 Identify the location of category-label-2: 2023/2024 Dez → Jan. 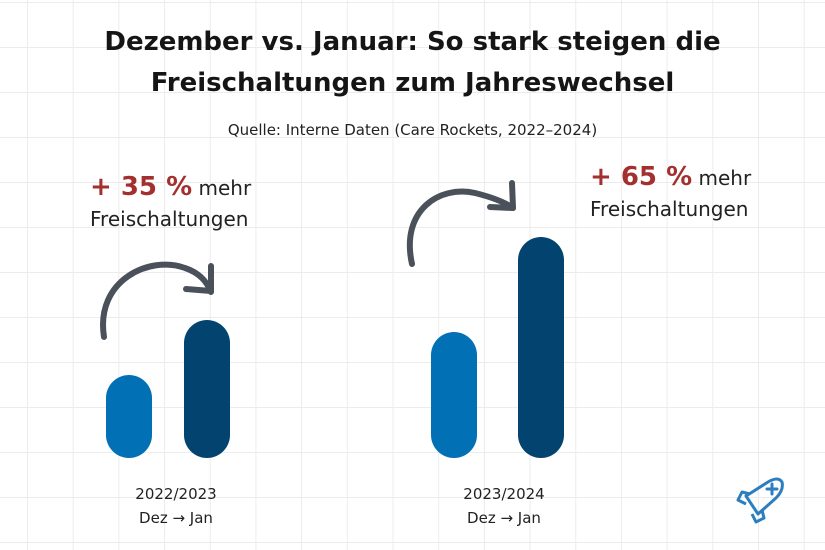
(504, 506).